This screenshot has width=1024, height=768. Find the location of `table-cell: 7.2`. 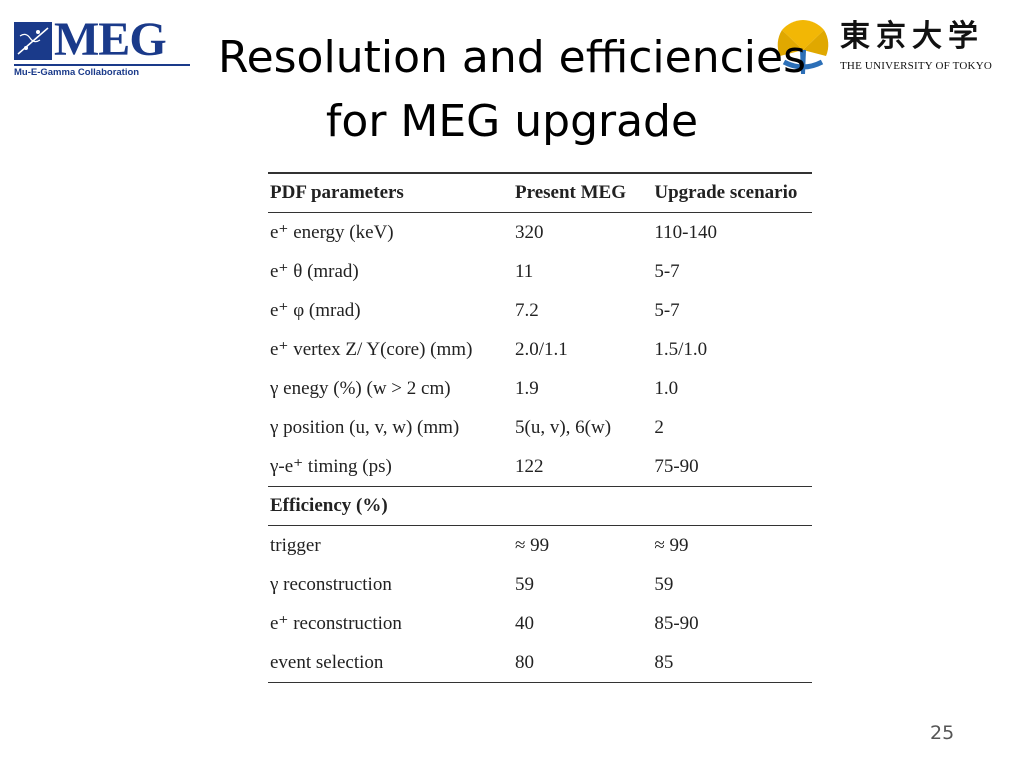

table-cell: 7.2 is located at coordinates (527, 310).